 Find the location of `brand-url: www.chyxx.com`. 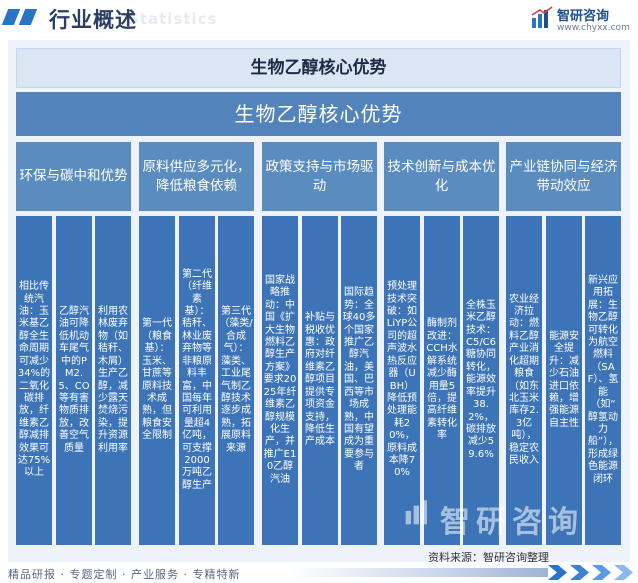

brand-url: www.chyxx.com is located at coordinates (593, 28).